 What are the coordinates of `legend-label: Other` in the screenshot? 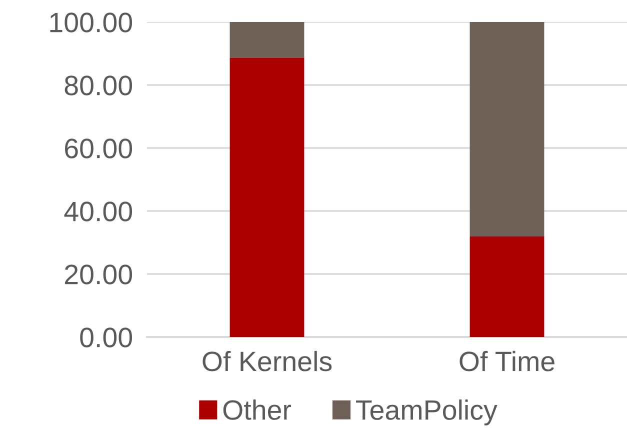 It's located at (257, 410).